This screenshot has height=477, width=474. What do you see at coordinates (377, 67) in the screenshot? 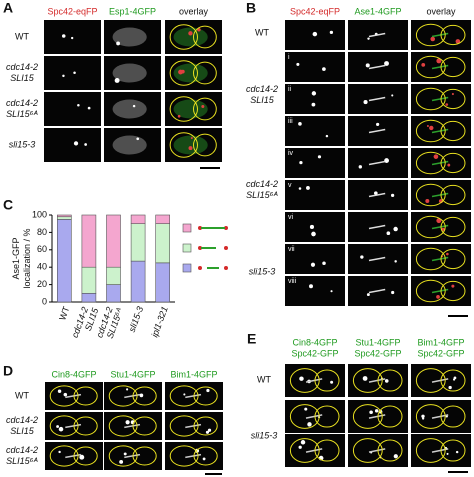
I see `spindle` at bounding box center [377, 67].